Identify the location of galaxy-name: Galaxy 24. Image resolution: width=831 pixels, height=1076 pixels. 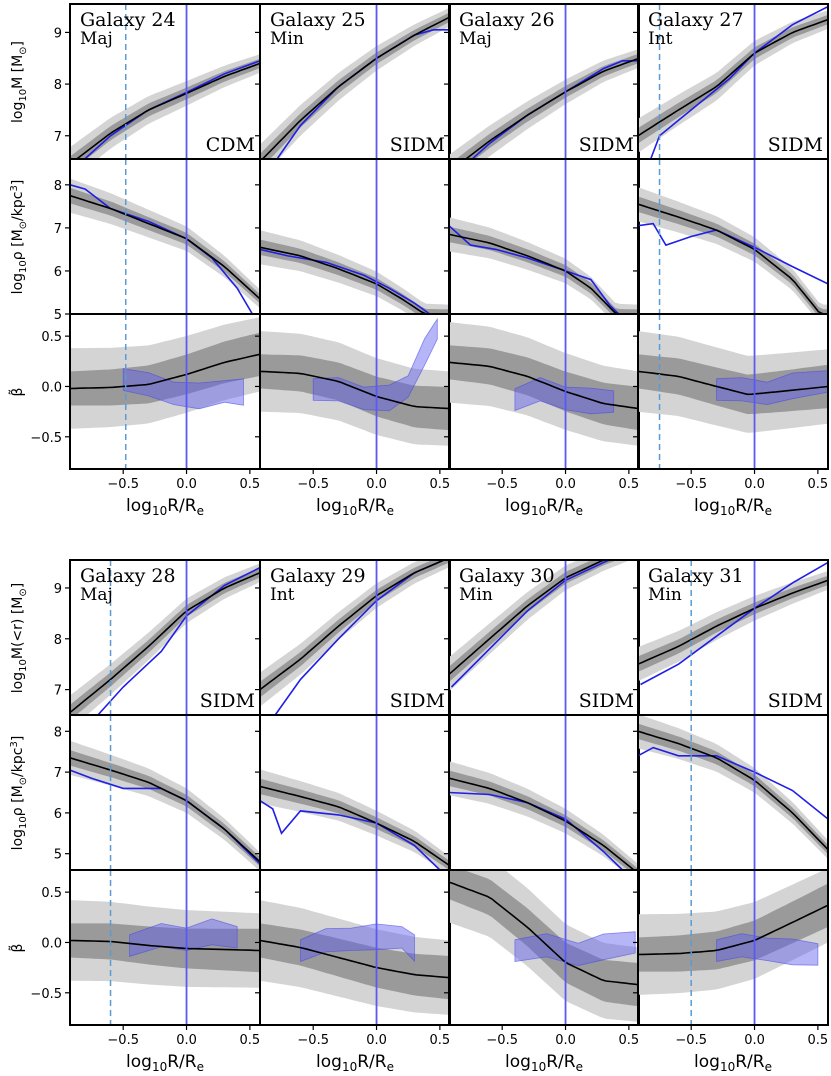
(128, 20).